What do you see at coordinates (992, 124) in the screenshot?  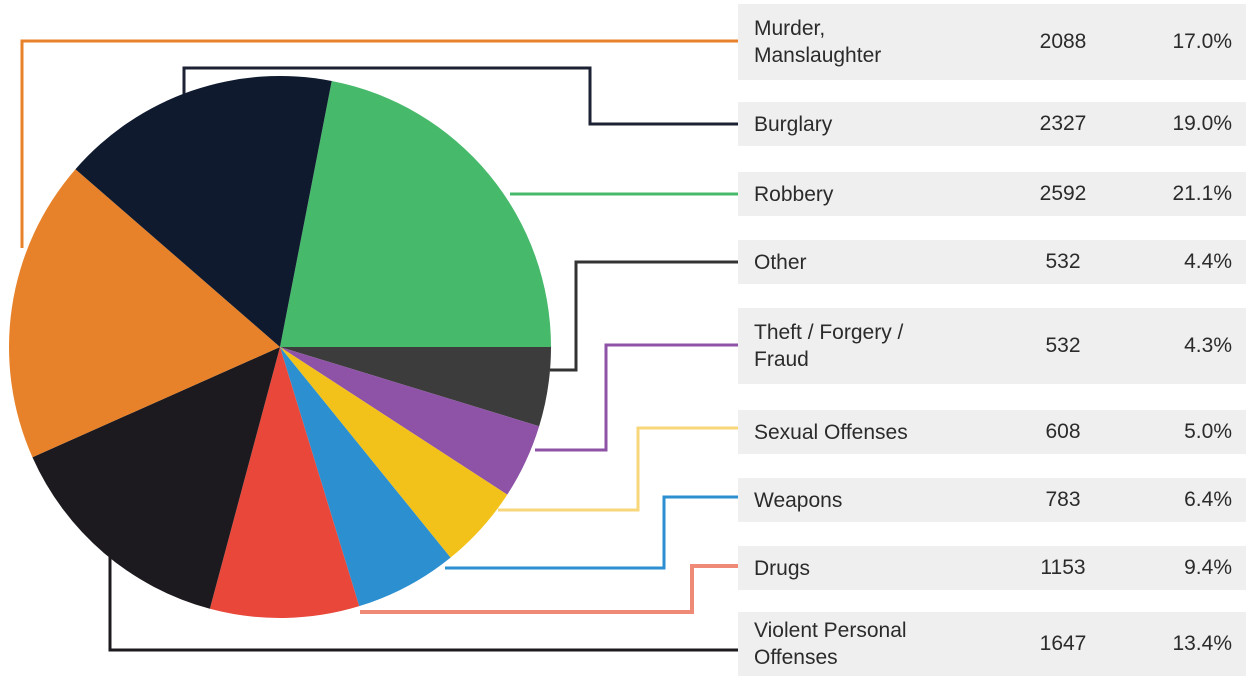 I see `legend-row: Burglary 2327 19.0%` at bounding box center [992, 124].